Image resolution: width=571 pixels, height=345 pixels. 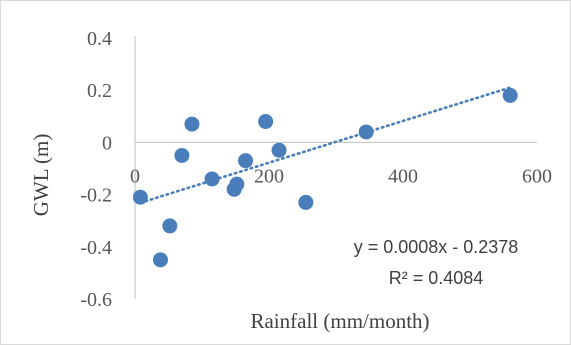 What do you see at coordinates (339, 321) in the screenshot?
I see `x-axis-title: Rainfall (mm/month)` at bounding box center [339, 321].